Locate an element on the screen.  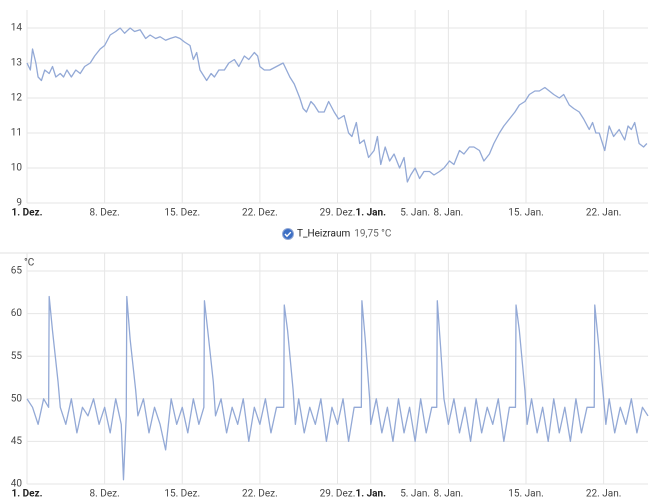
legend-value: 19,75 °C is located at coordinates (373, 234).